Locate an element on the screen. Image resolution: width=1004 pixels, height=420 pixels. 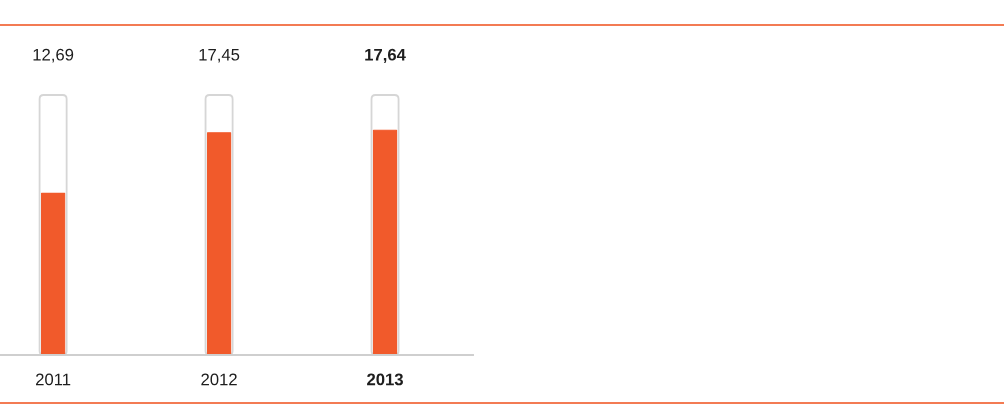
data-label: 17,45 is located at coordinates (219, 55).